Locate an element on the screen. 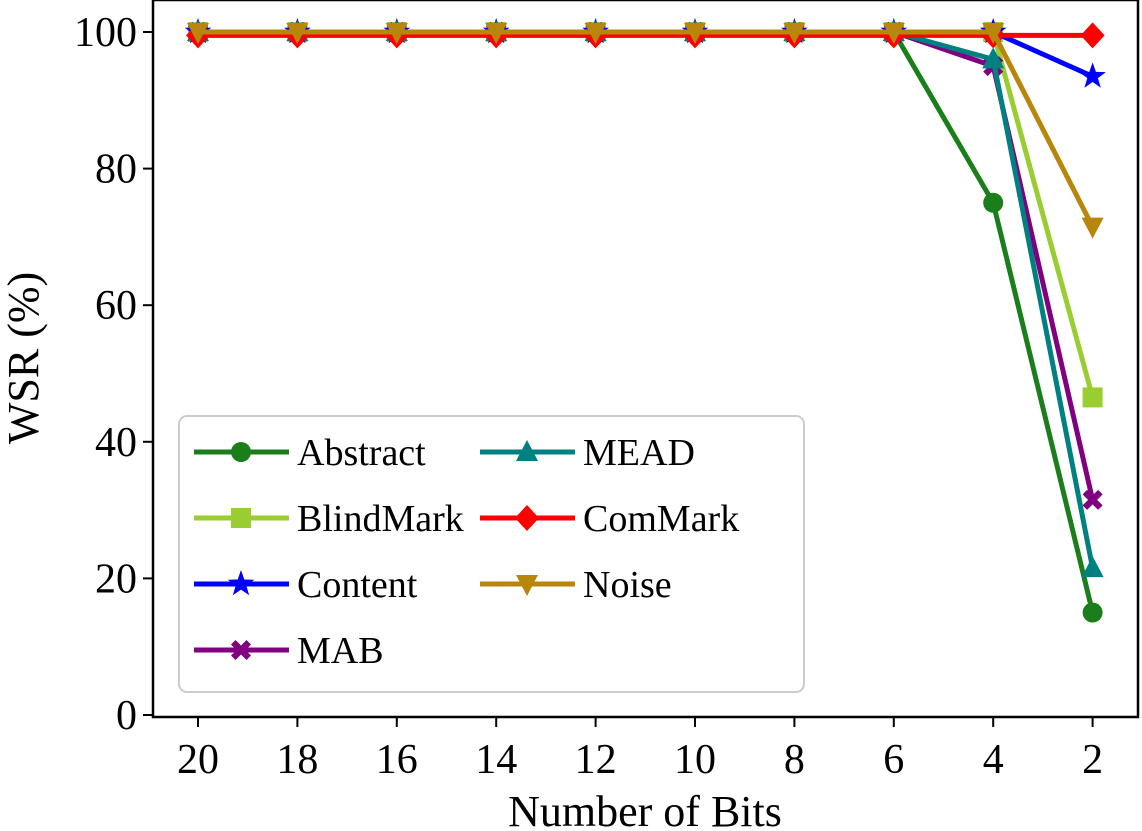 This screenshot has width=1142, height=831. x-tick-label: 10 is located at coordinates (695, 760).